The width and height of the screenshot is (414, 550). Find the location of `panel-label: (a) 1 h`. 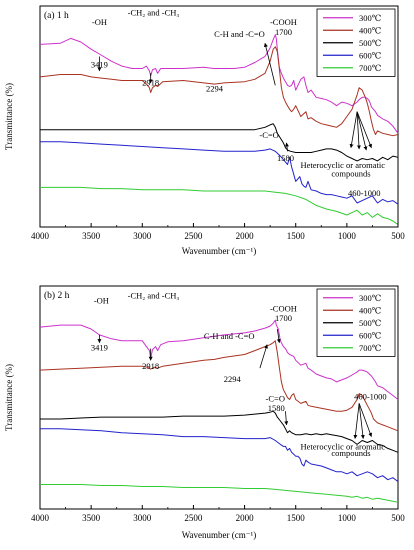

panel-label: (a) 1 h is located at coordinates (56, 15).